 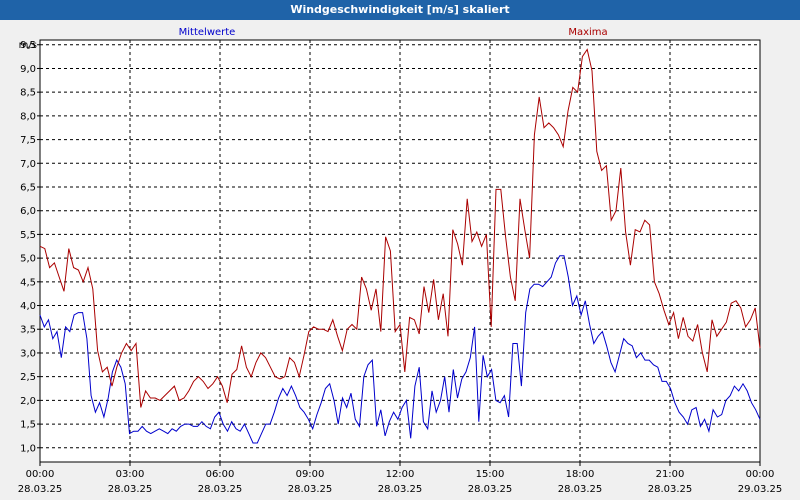 What do you see at coordinates (28, 211) in the screenshot?
I see `y-tick-label: 6,0` at bounding box center [28, 211].